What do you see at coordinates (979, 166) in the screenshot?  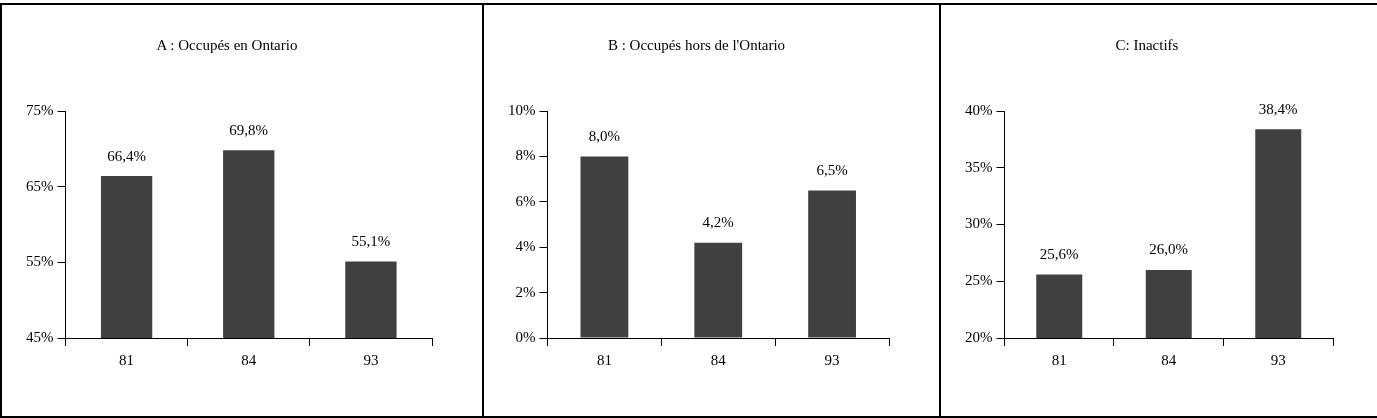 I see `y-tick-label: 35%` at bounding box center [979, 166].